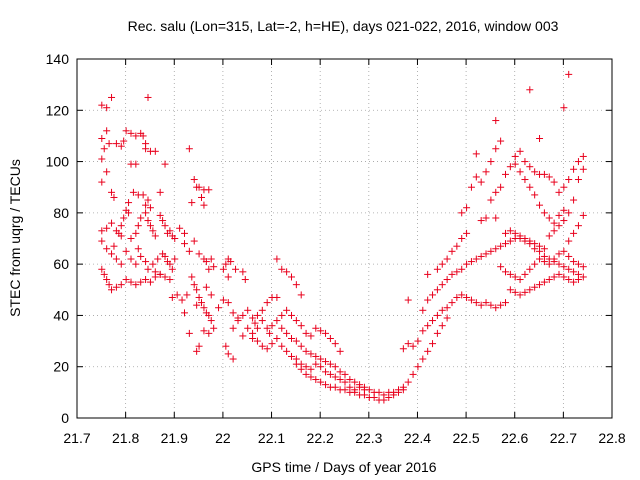 The image size is (640, 480). Describe the element at coordinates (76, 438) in the screenshot. I see `x-tick-label: 21.7` at that location.